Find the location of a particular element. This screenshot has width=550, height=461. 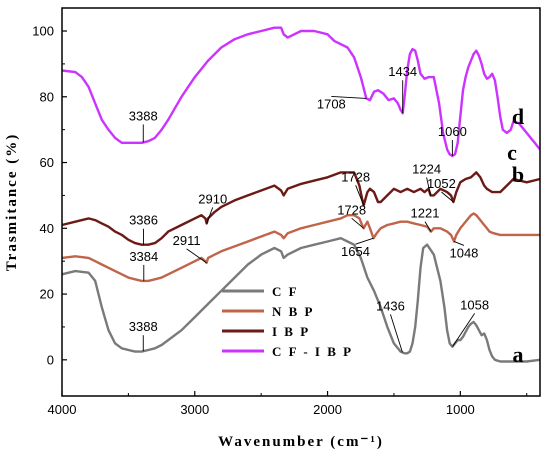

series-line-b is located at coordinates (300, 247).